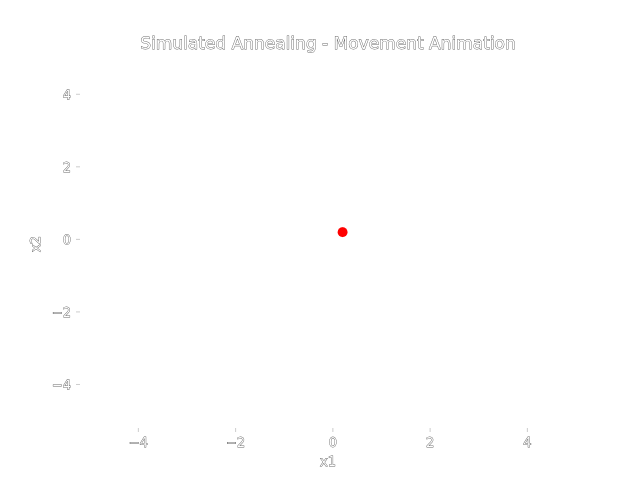 The width and height of the screenshot is (640, 480). What do you see at coordinates (61, 385) in the screenshot?
I see `y-tick-label: −4` at bounding box center [61, 385].